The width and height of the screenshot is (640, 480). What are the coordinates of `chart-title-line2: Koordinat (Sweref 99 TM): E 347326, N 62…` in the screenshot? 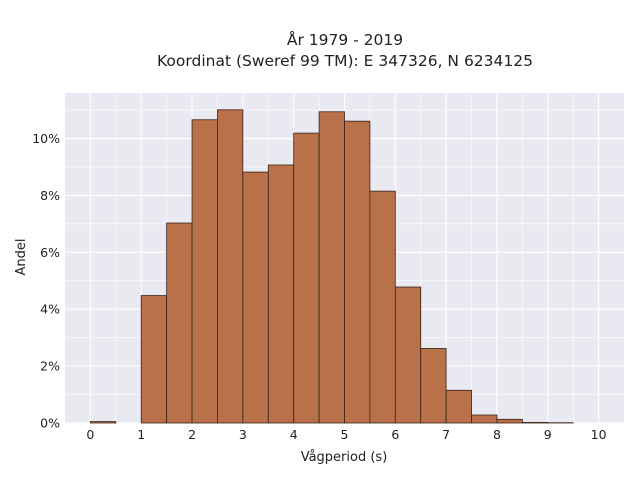 It's located at (345, 61).